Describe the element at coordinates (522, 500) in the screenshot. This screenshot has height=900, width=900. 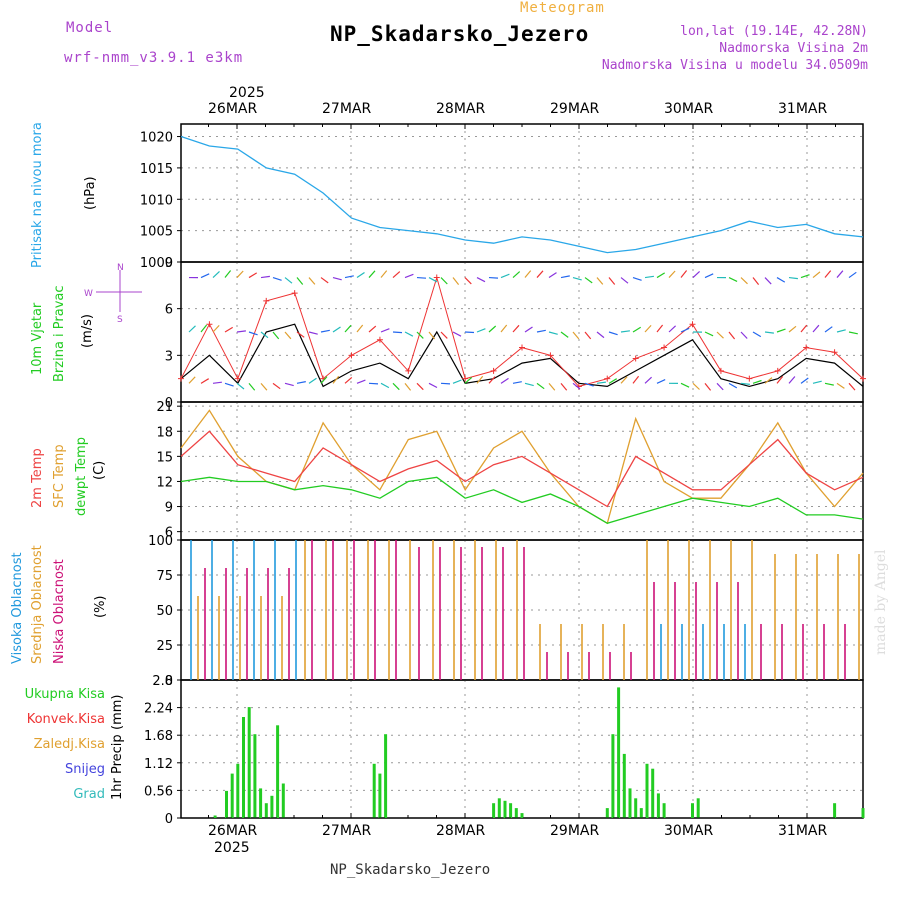
I see `dewpt-line` at that location.